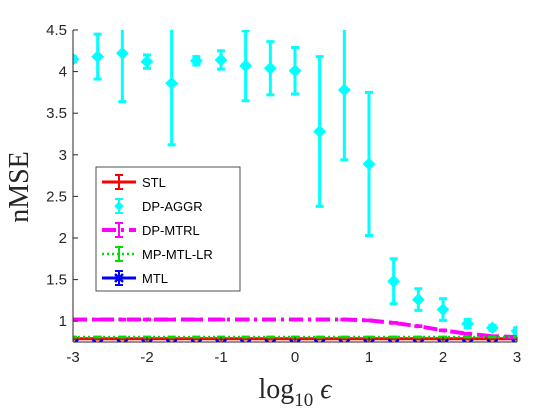  Describe the element at coordinates (135, 278) in the screenshot. I see `legend-entry-mtl: MTL` at that location.